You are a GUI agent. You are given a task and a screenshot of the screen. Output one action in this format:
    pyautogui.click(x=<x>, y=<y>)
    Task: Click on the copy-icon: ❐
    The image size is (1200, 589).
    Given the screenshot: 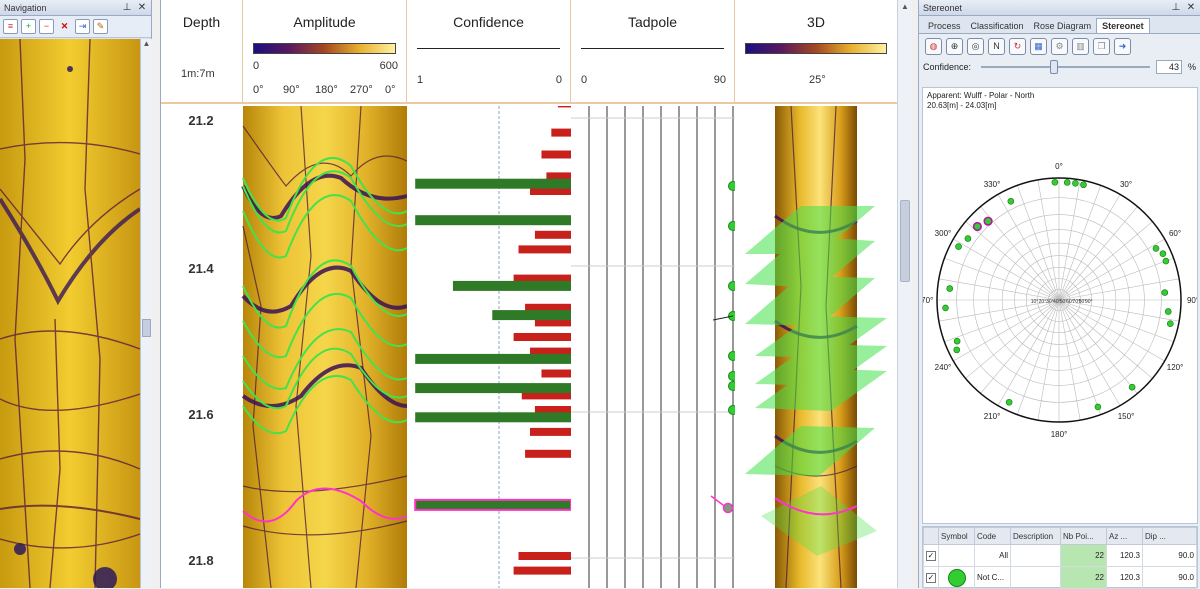 What is the action you would take?
    pyautogui.click(x=1101, y=46)
    